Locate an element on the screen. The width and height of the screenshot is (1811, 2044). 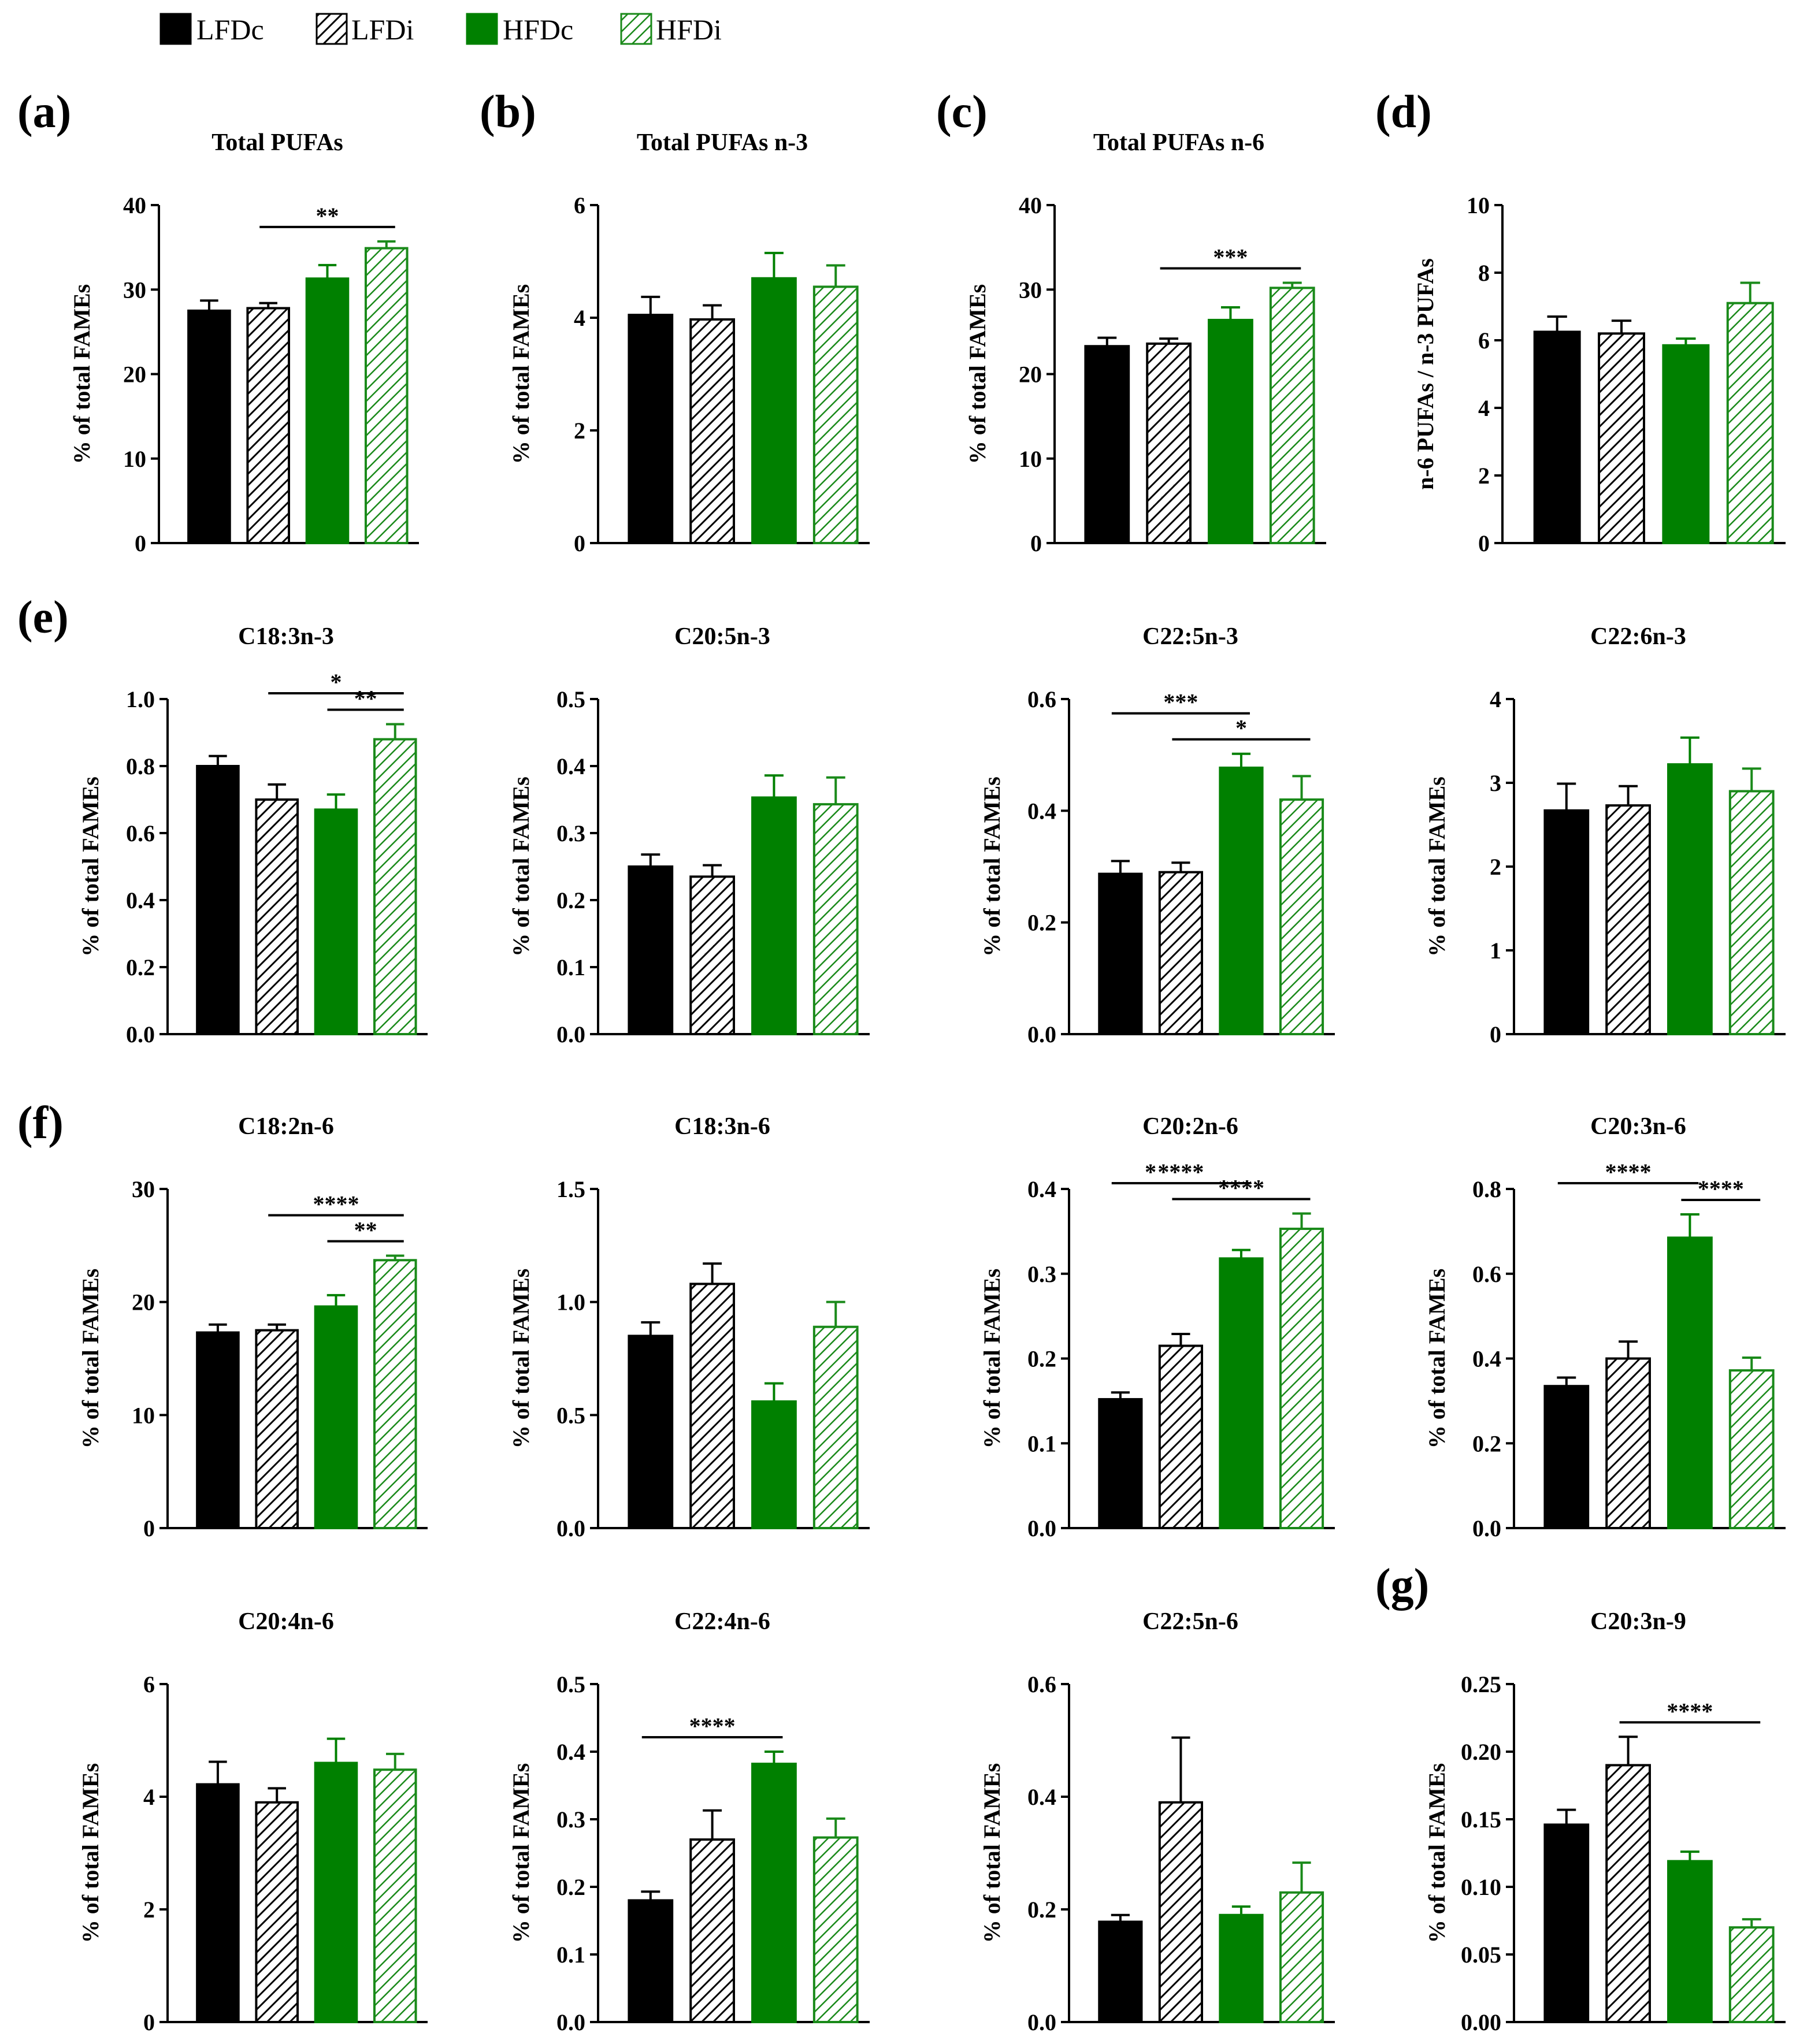
y-tick-label: 20 is located at coordinates (134, 375).